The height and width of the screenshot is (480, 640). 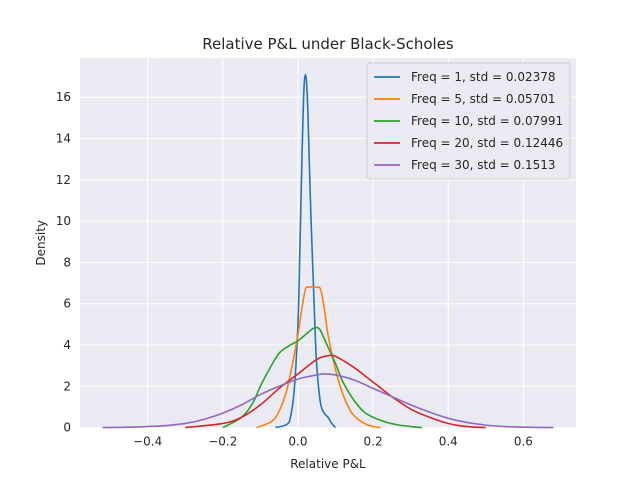 What do you see at coordinates (63, 221) in the screenshot?
I see `y-tick-label: 10` at bounding box center [63, 221].